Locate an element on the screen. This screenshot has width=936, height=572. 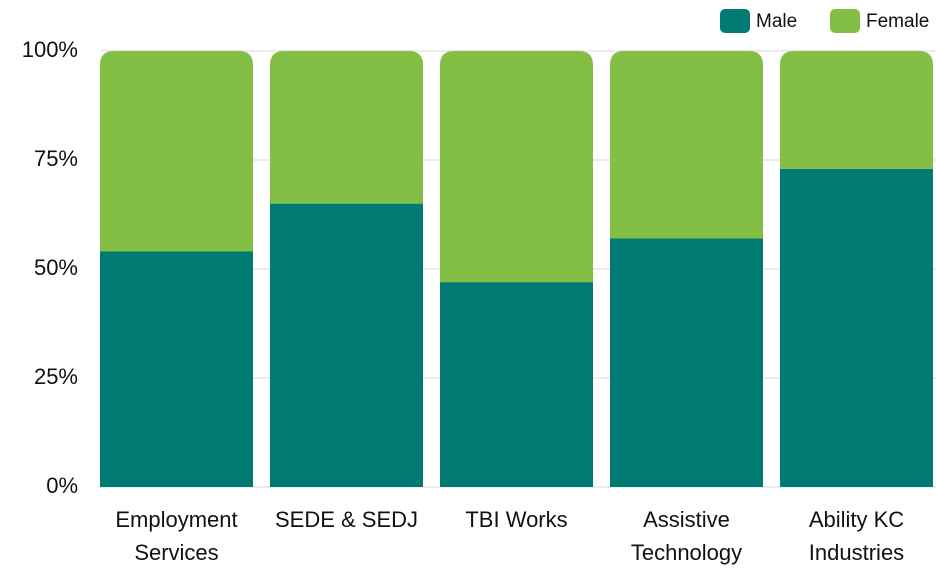
x-tick-label: Employment Services is located at coordinates (176, 536).